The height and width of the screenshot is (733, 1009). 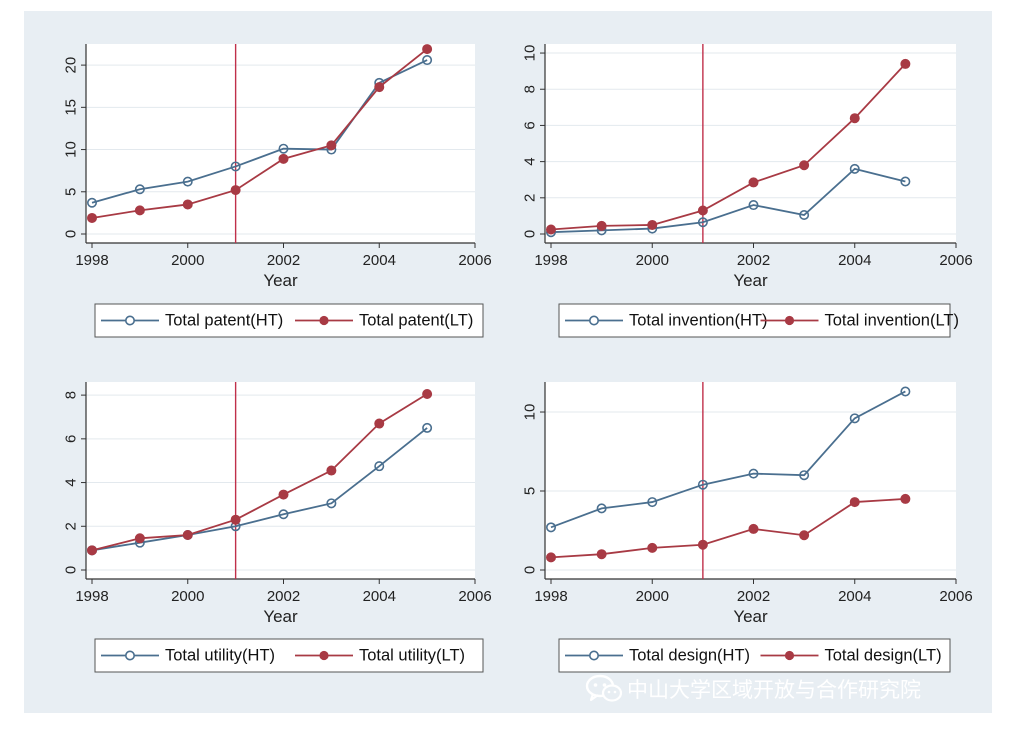 What do you see at coordinates (604, 688) in the screenshot?
I see `wechat-icon` at bounding box center [604, 688].